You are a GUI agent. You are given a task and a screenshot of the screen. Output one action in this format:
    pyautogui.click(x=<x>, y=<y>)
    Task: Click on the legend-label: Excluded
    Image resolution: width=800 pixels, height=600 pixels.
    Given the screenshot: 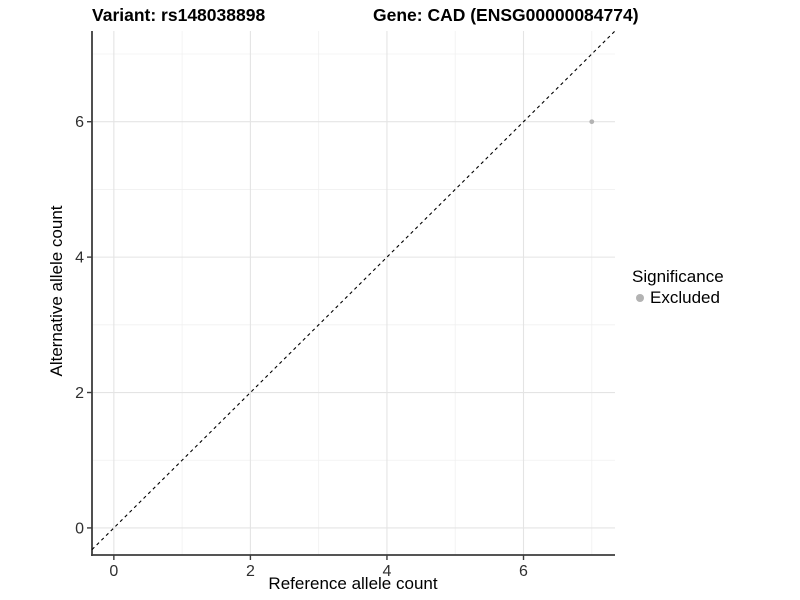 What is the action you would take?
    pyautogui.click(x=685, y=297)
    